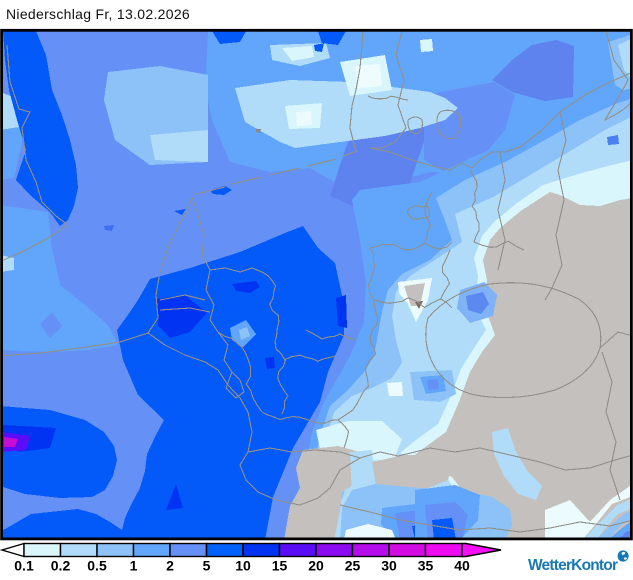 This screenshot has height=580, width=633. I want to click on svg-text: 30, so click(389, 566).